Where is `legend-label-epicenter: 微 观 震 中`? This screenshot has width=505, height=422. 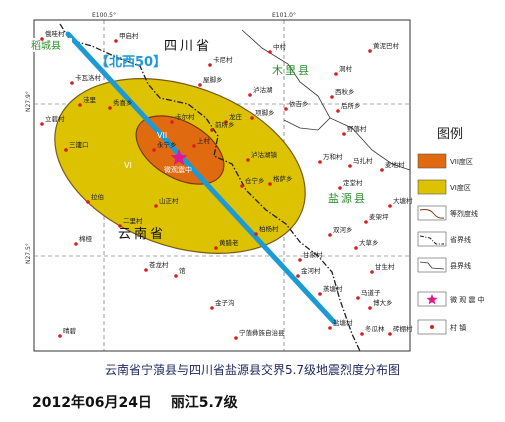 legend-label-epicenter: 微 观 震 中 is located at coordinates (467, 299).